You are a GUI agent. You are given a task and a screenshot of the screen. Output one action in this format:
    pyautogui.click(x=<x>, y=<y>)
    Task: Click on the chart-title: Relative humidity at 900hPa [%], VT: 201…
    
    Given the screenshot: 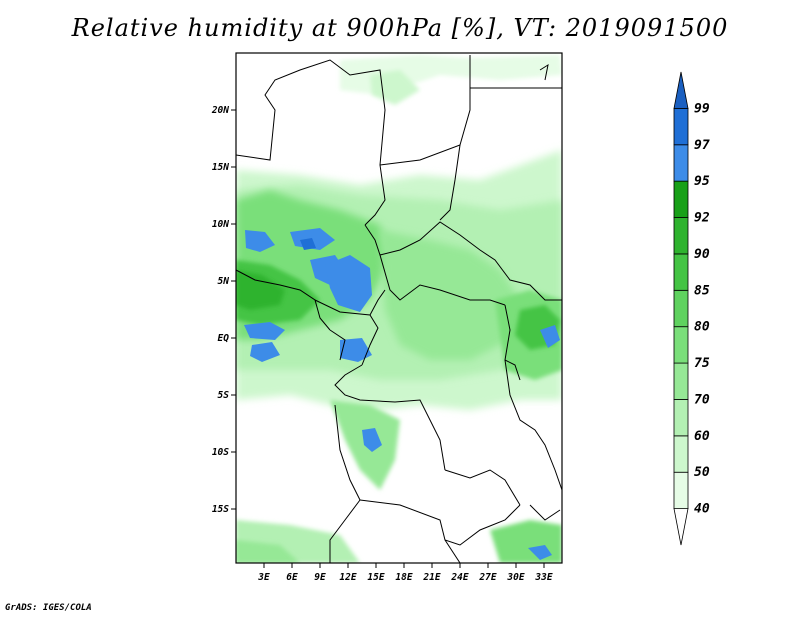 What is the action you would take?
    pyautogui.click(x=400, y=28)
    